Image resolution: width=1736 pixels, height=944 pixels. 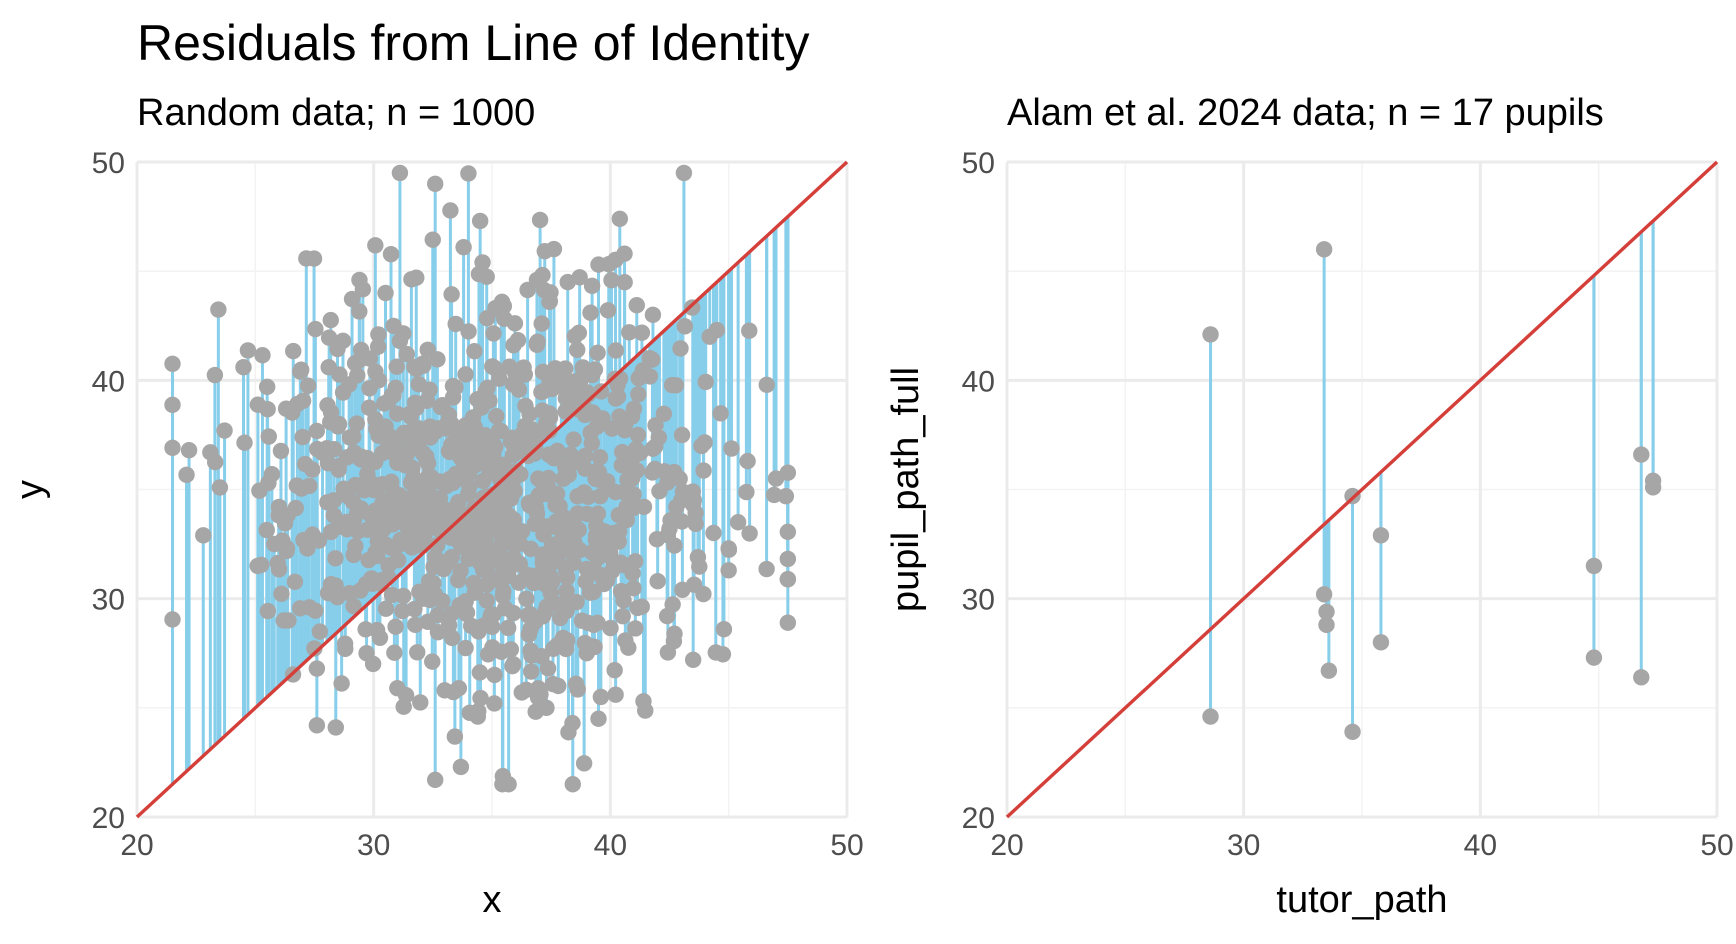 What do you see at coordinates (136, 845) in the screenshot?
I see `left-x-tick-label: 20` at bounding box center [136, 845].